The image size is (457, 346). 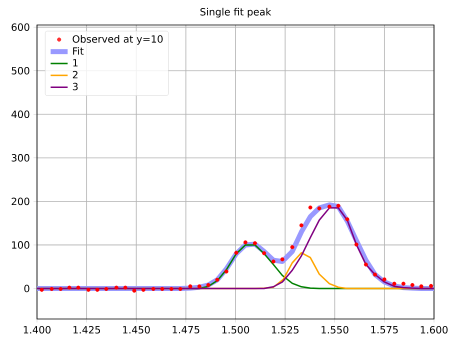 I want to click on x-tick-label: 1.425, so click(x=86, y=330).